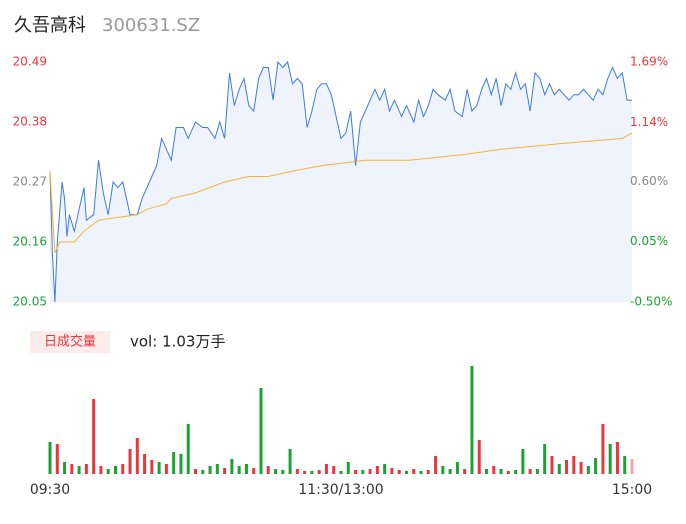  Describe the element at coordinates (649, 122) in the screenshot. I see `y2-tick-label: 1.14%` at that location.